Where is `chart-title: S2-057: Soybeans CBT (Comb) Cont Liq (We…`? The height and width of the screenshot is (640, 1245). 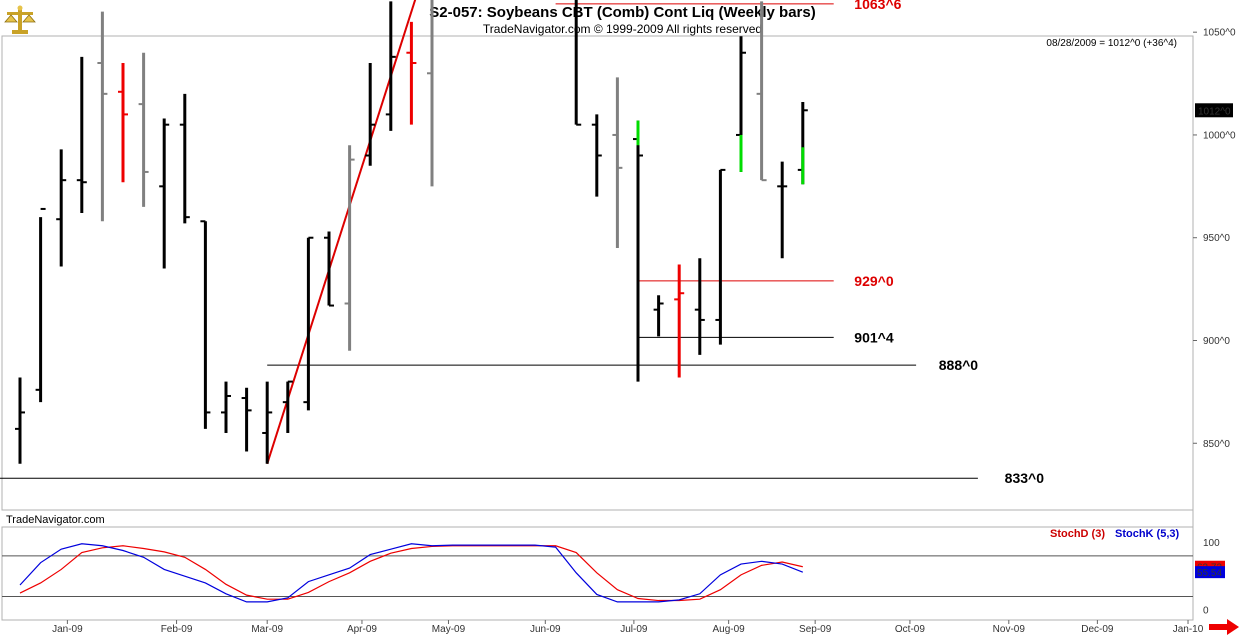
chart-title: S2-057: Soybeans CBT (Comb) Cont Liq (We… is located at coordinates (622, 12).